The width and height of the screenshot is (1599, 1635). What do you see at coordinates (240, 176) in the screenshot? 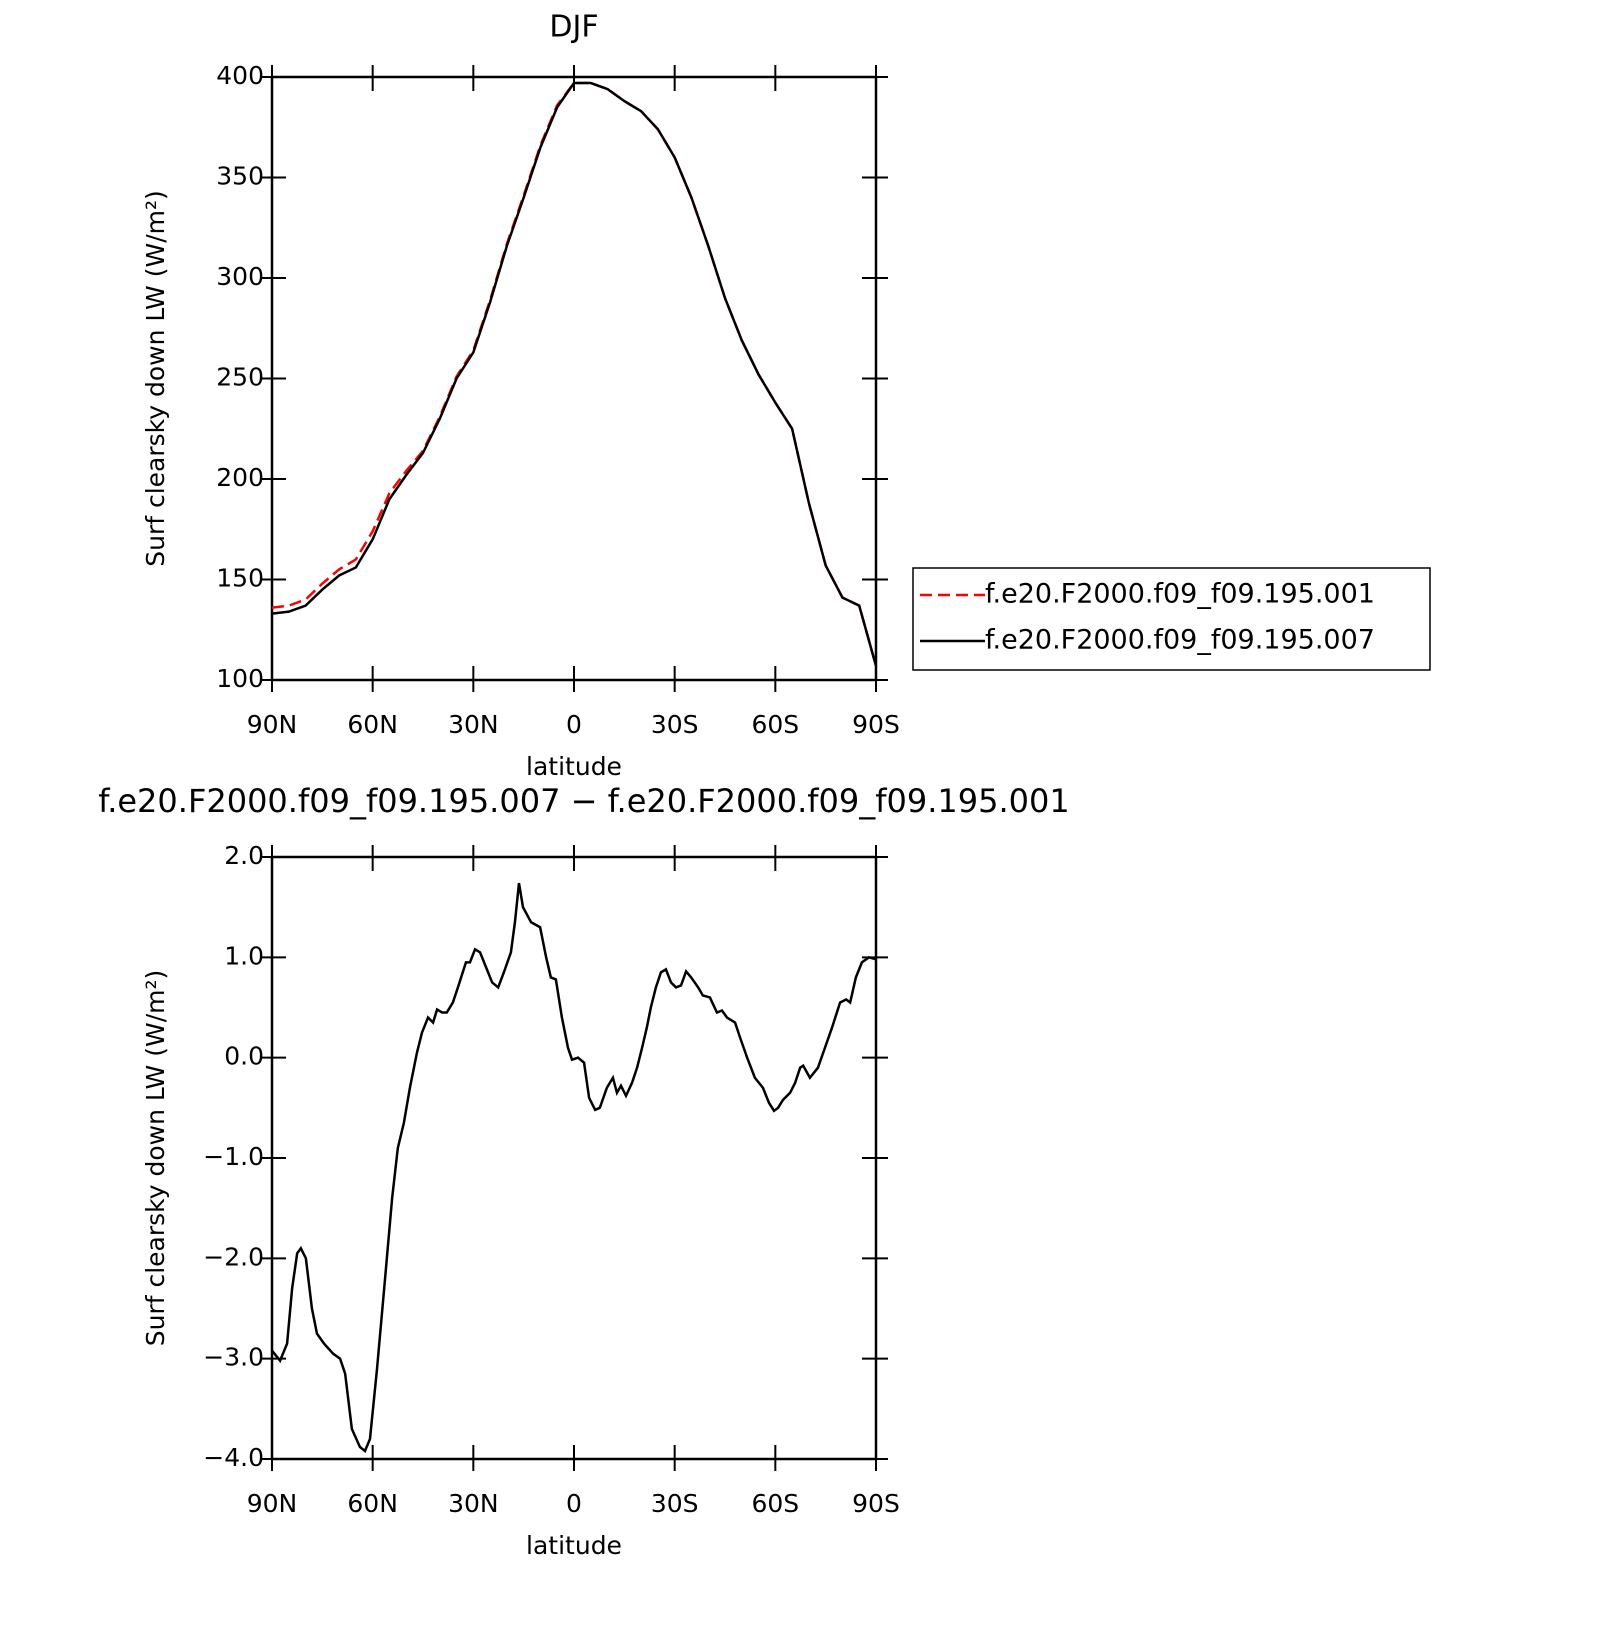
I see `y-tick-label: 350` at bounding box center [240, 176].